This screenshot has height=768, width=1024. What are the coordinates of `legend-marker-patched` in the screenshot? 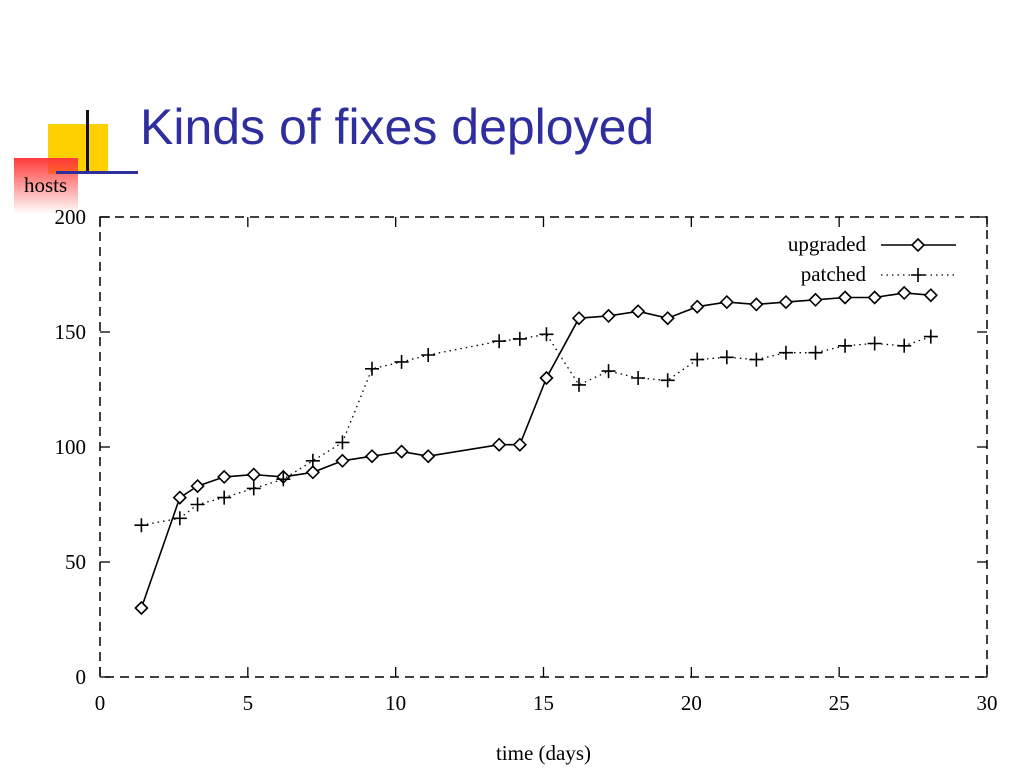 It's located at (918, 275).